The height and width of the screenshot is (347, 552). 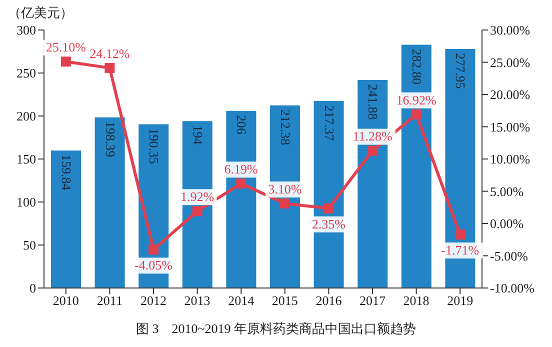 What do you see at coordinates (29, 245) in the screenshot?
I see `y-tick-label: 50` at bounding box center [29, 245].